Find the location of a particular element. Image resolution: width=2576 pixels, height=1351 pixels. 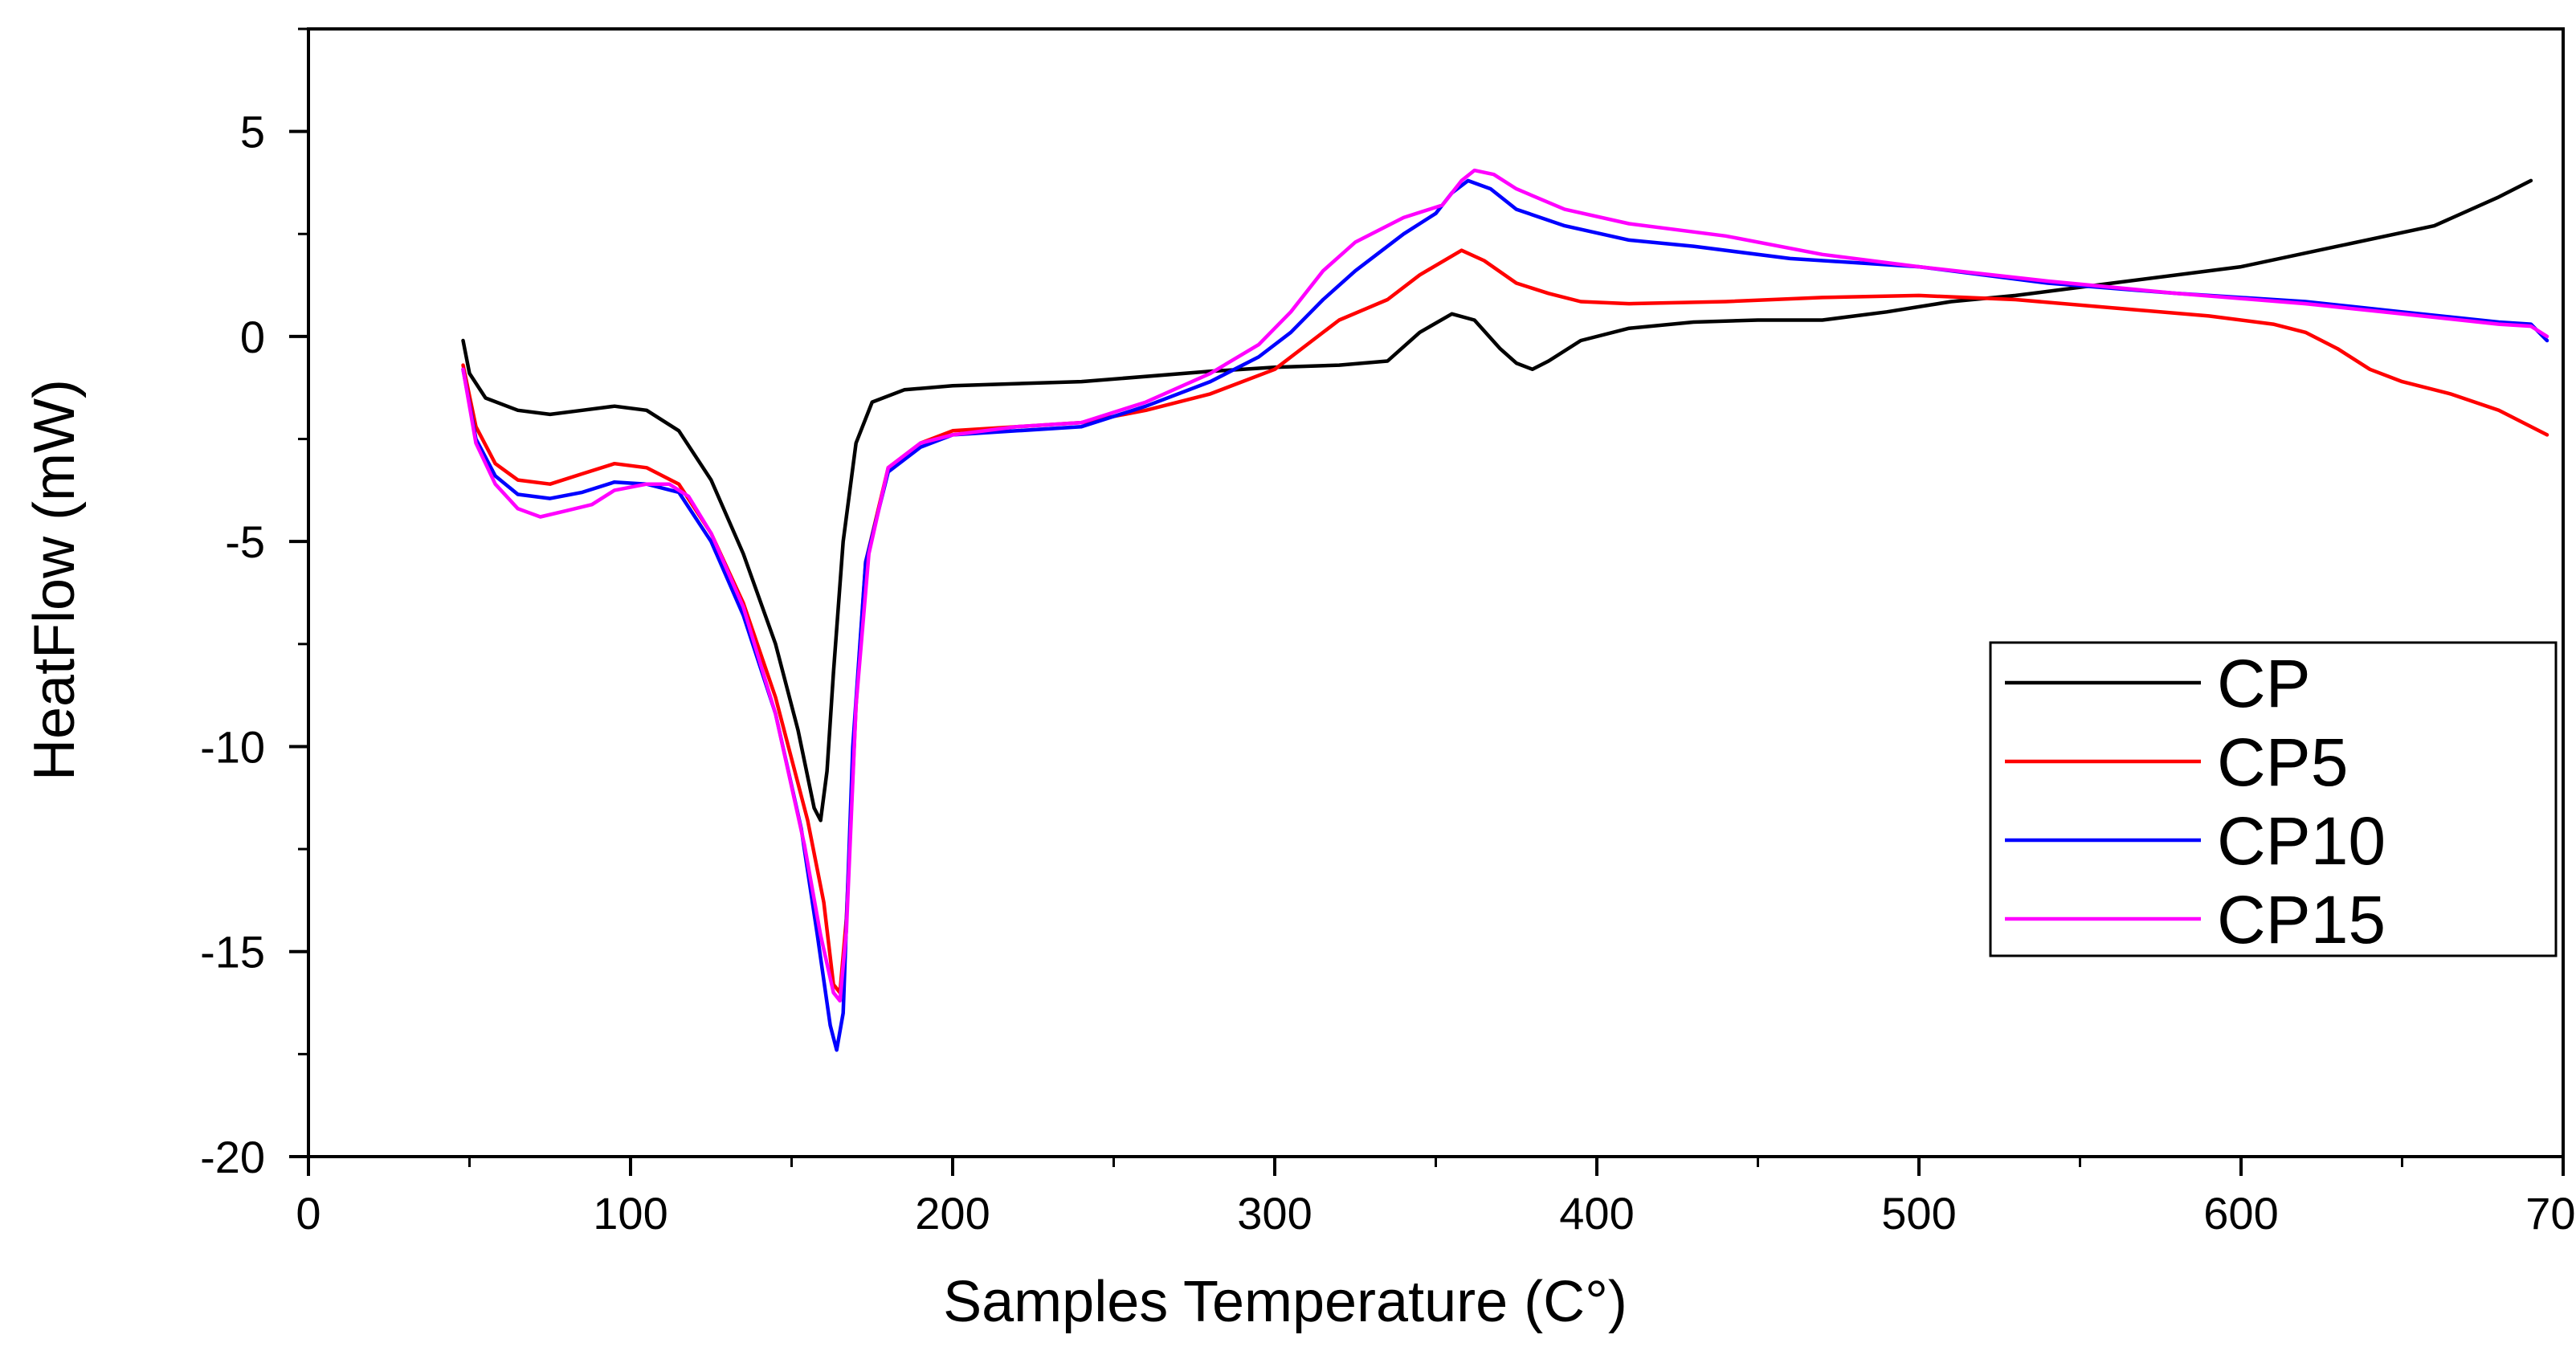

x-tick-label: 600 is located at coordinates (2240, 1213).